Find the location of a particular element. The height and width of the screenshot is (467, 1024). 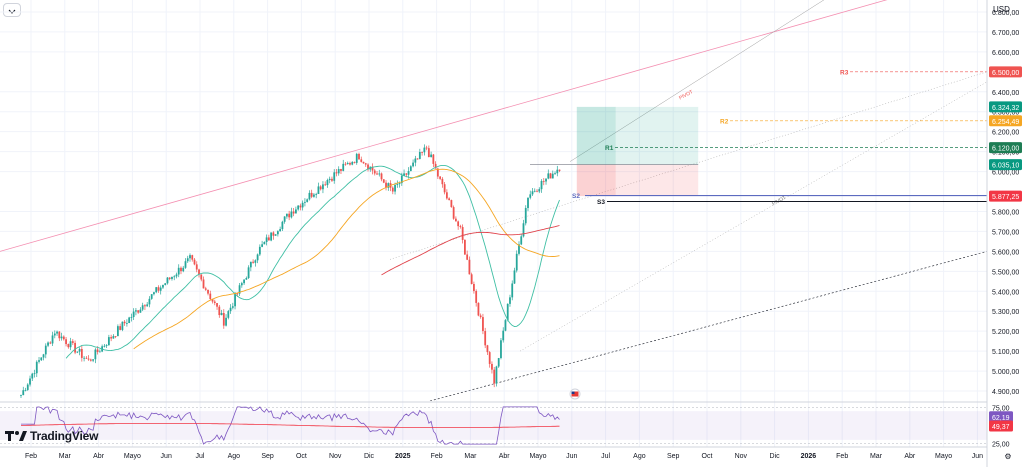

y-tick-label: 6.000,00 is located at coordinates (1005, 173).